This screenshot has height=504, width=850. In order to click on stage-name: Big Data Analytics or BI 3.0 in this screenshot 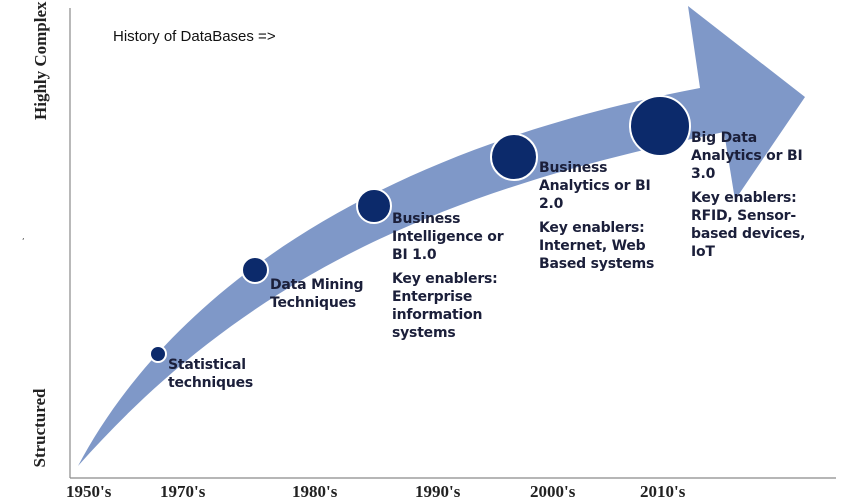, I will do `click(747, 156)`.